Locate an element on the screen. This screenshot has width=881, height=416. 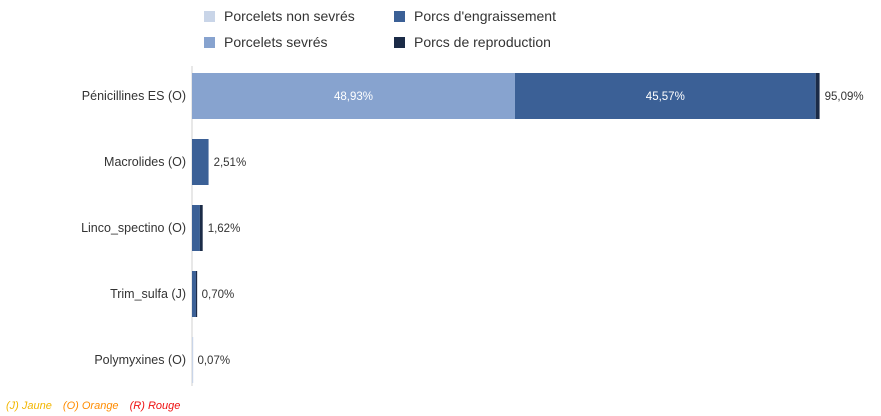
legend-label: Porcs d'engraissement is located at coordinates (485, 16).